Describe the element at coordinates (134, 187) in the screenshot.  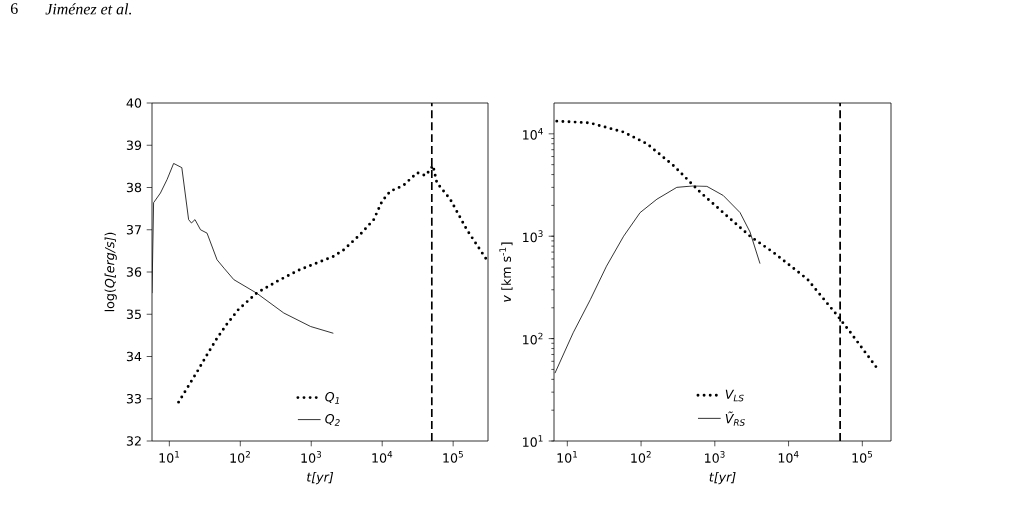
I see `y-tick-label: 38` at that location.